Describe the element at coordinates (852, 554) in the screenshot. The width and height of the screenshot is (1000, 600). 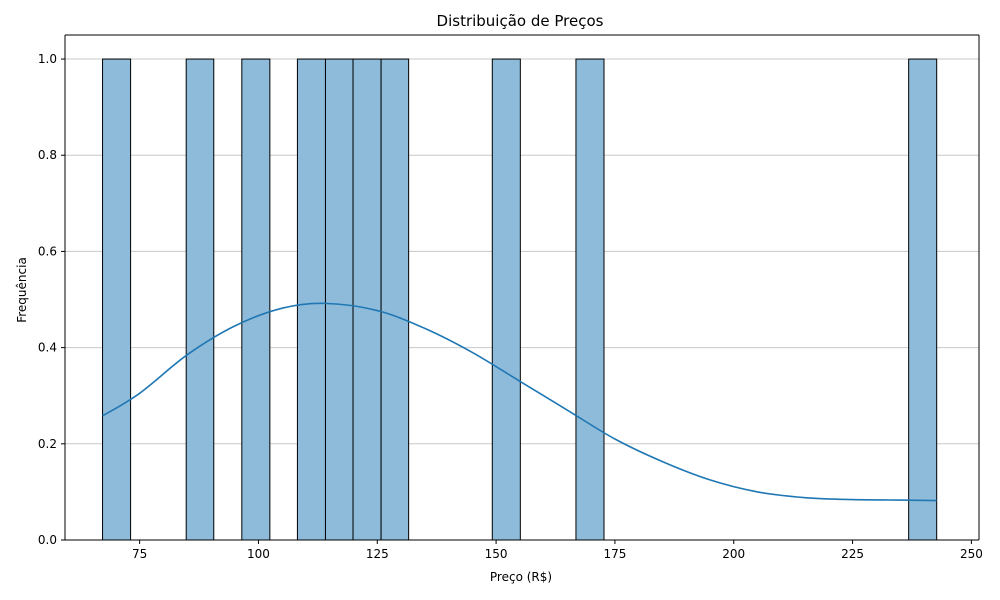
I see `x-tick-label-6: 225` at that location.